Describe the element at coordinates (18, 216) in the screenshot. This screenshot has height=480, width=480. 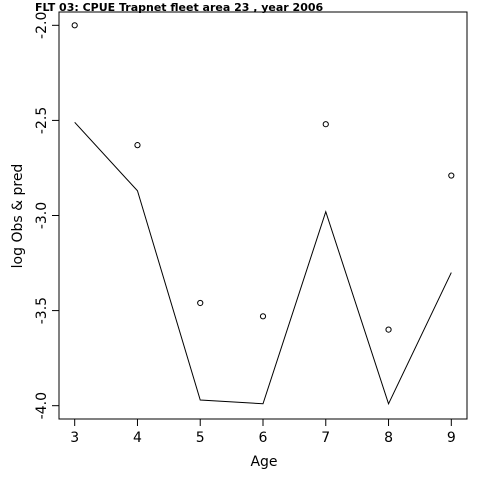
I see `y-axis-label: log Obs & pred` at that location.